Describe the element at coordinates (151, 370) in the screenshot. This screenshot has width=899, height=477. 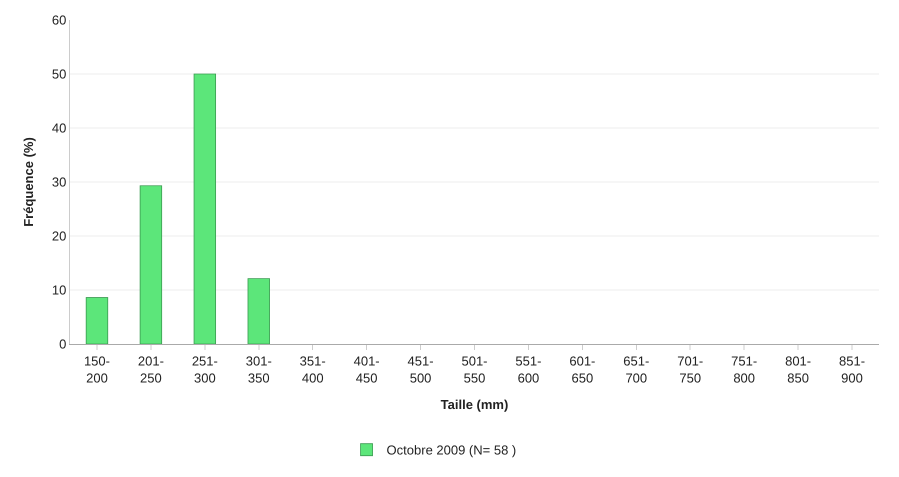
I see `x-tick-label: 201-250` at that location.